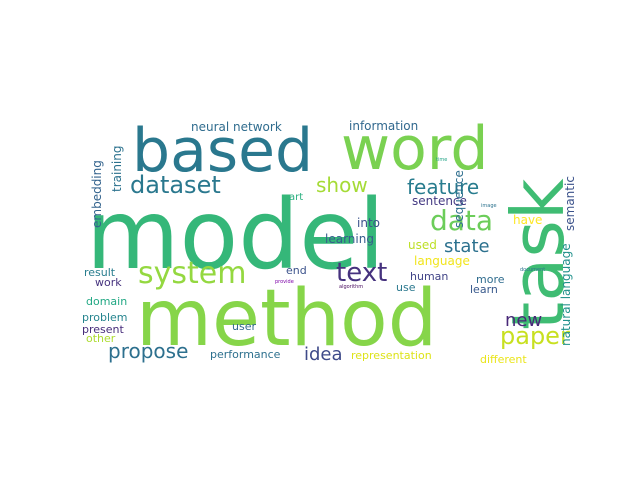  Describe the element at coordinates (383, 126) in the screenshot. I see `word-information: information` at that location.